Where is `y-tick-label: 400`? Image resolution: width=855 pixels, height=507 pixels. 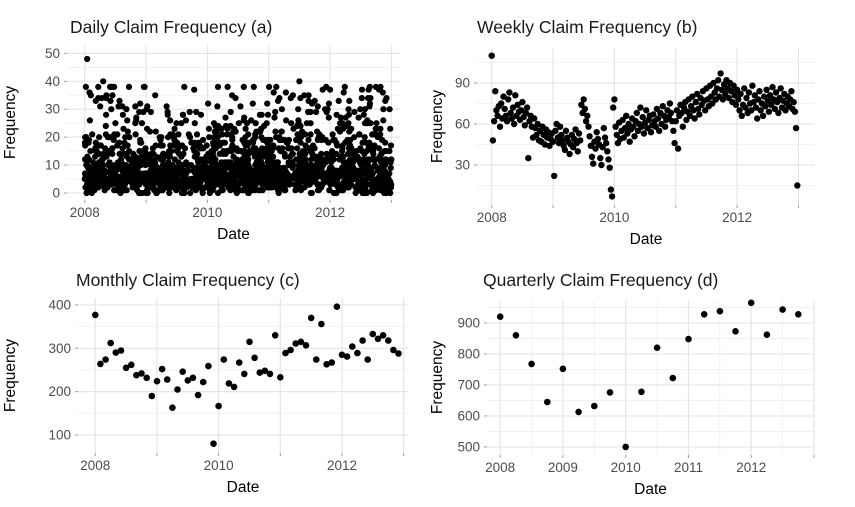 y-tick-label: 400 is located at coordinates (59, 304).